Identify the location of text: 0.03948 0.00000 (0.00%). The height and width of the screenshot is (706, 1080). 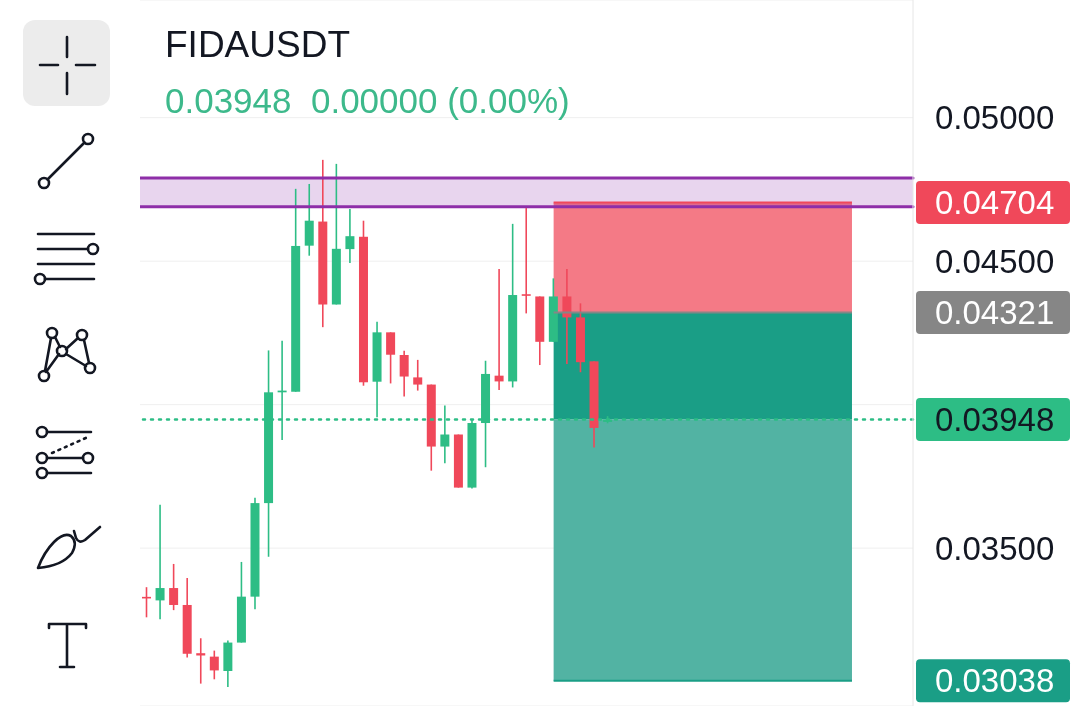
(367, 101).